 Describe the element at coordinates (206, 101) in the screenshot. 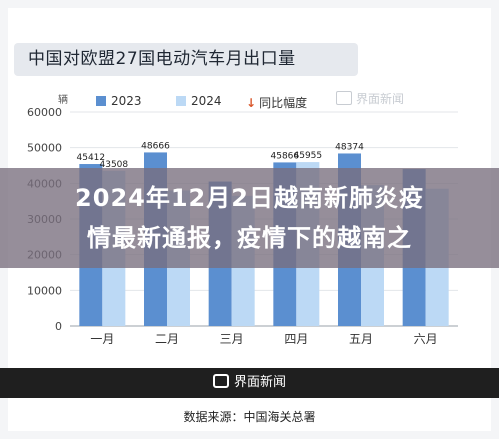

I see `legend-label-2024: 2024` at that location.